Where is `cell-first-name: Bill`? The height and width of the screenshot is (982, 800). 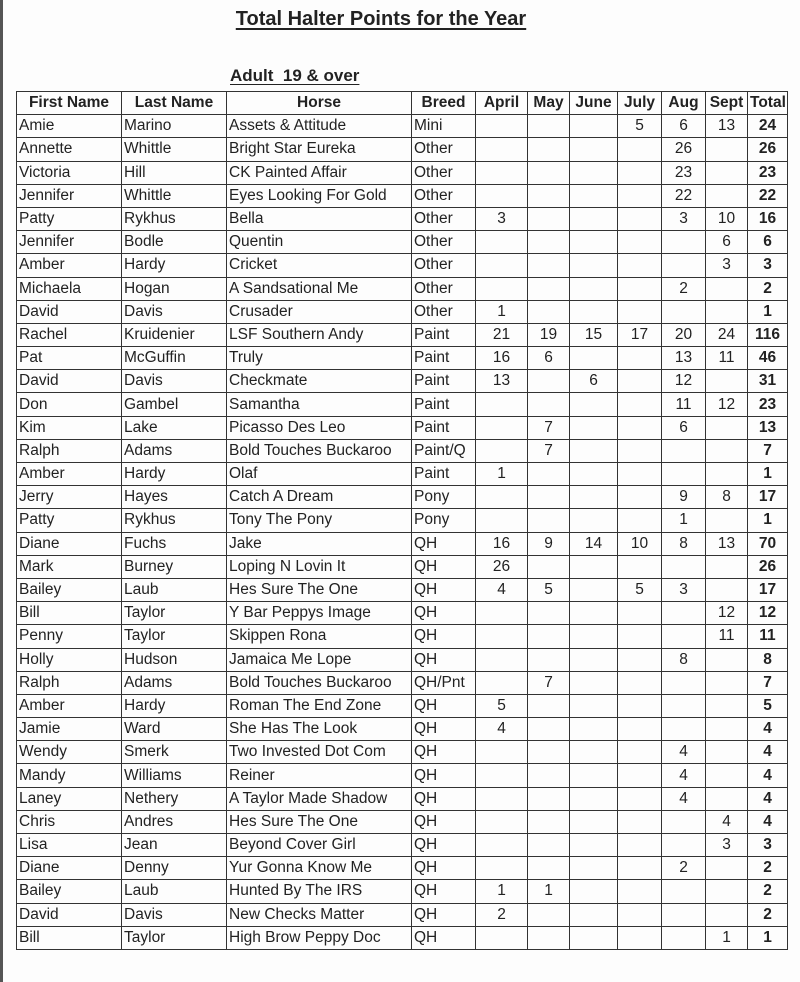
cell-first-name: Bill is located at coordinates (69, 613).